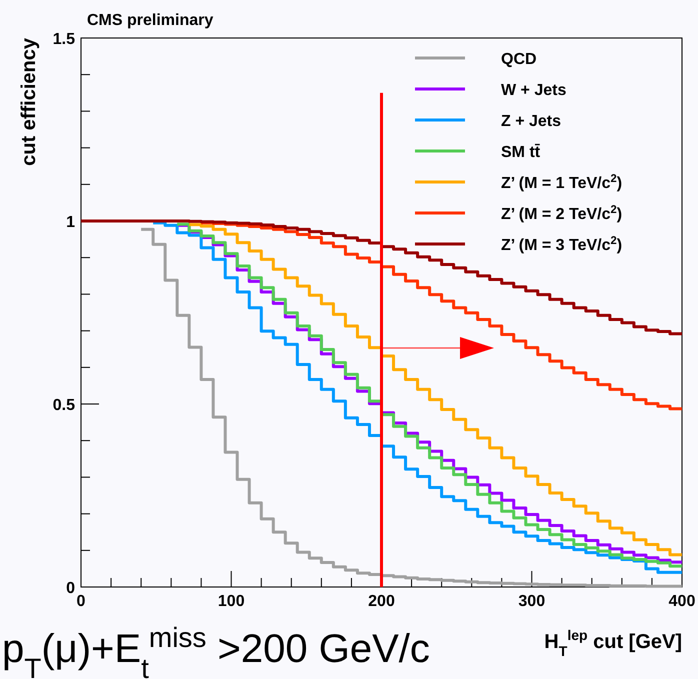 This screenshot has width=698, height=679. Describe the element at coordinates (521, 152) in the screenshot. I see `legend-label: SM tt̄` at that location.